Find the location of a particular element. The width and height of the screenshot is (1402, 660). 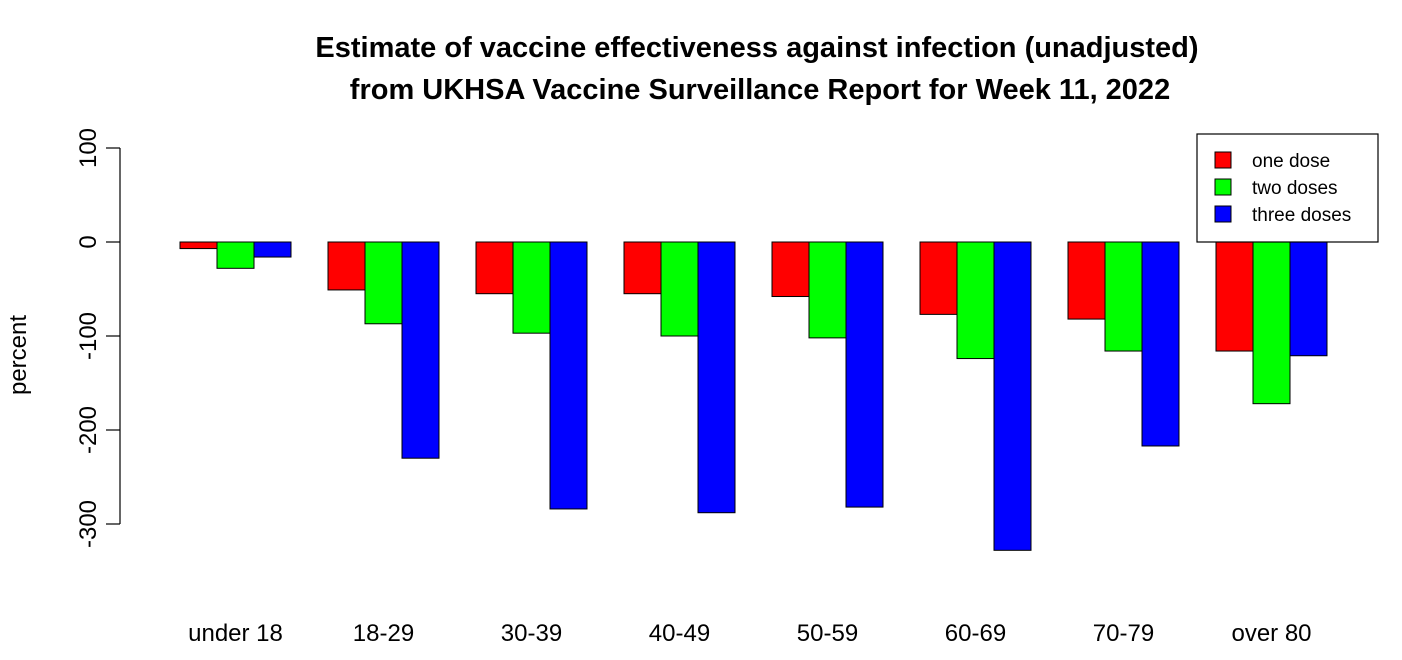

x-category-label: 50-59 is located at coordinates (827, 633).